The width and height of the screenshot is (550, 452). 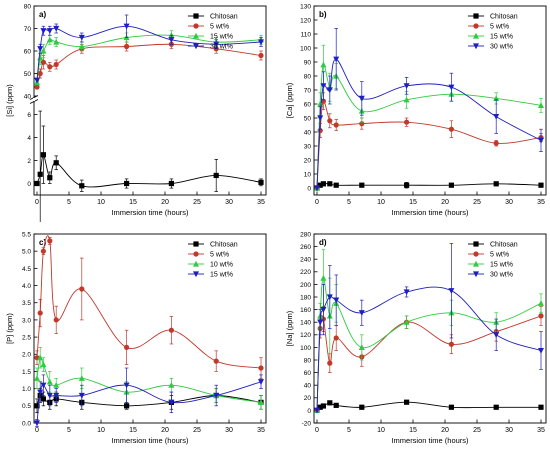 What do you see at coordinates (501, 47) in the screenshot?
I see `legend-label: 30 wt%` at bounding box center [501, 47].